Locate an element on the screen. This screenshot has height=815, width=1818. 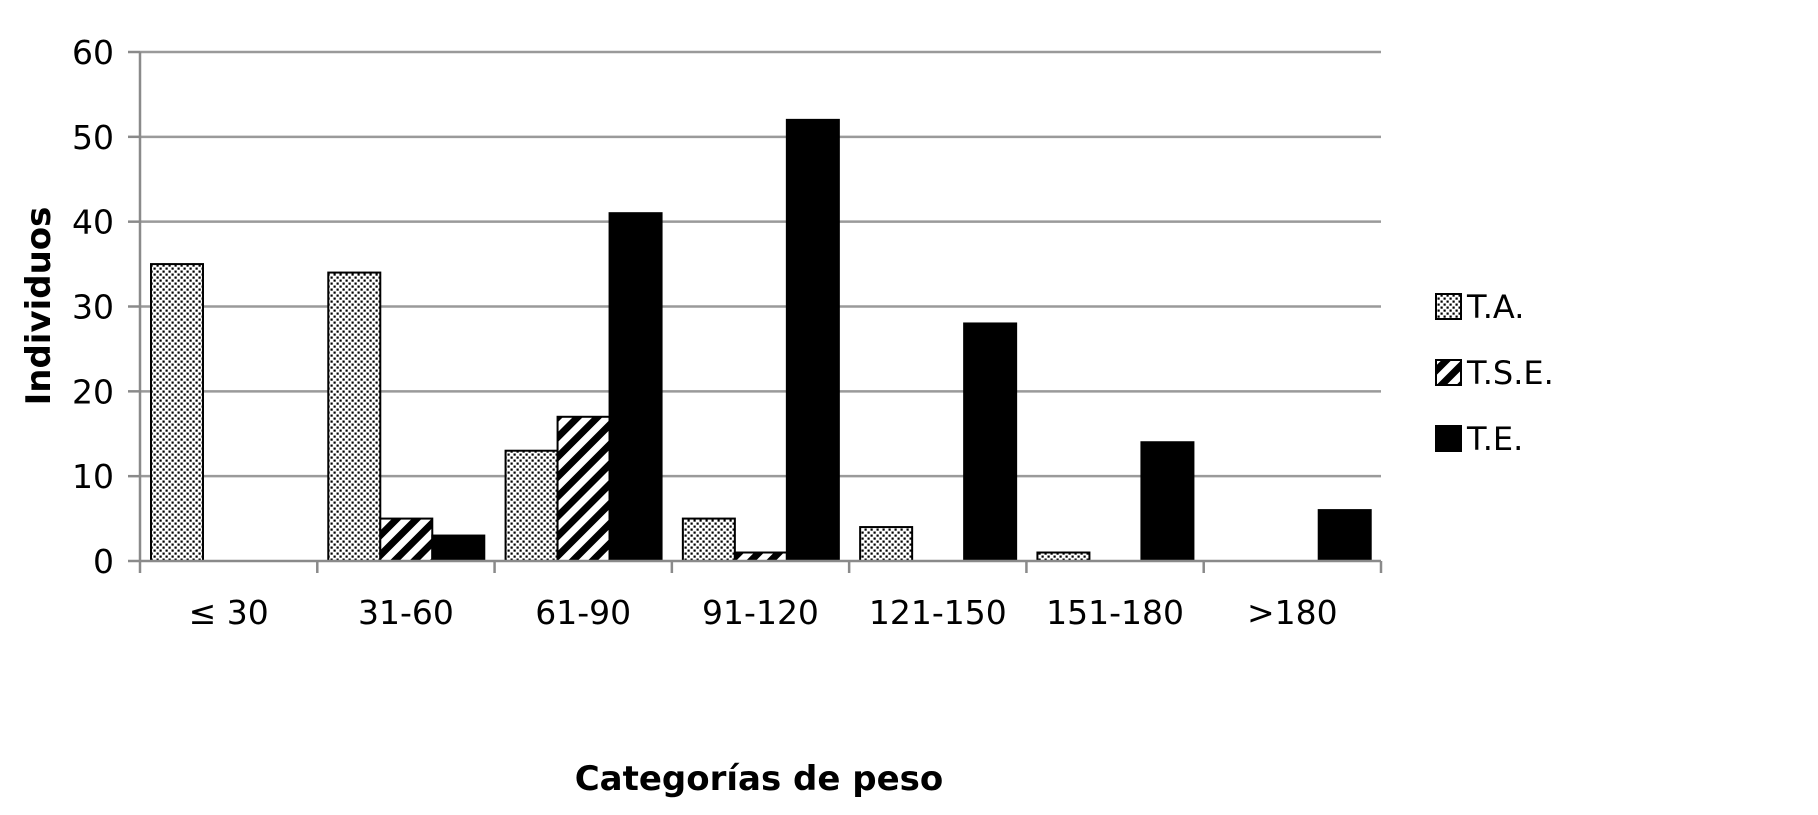
x-axis-title: Categorías de peso is located at coordinates (759, 779).